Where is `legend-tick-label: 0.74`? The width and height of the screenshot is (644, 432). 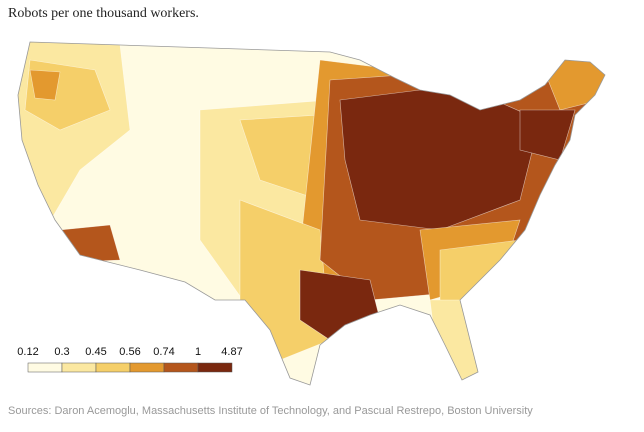 legend-tick-label: 0.74 is located at coordinates (163, 352).